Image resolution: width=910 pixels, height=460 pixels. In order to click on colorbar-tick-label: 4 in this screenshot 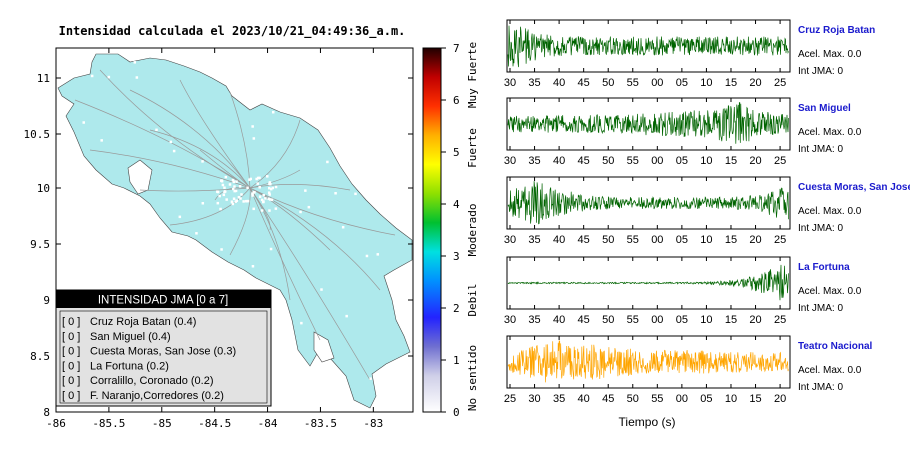, I will do `click(456, 204)`.